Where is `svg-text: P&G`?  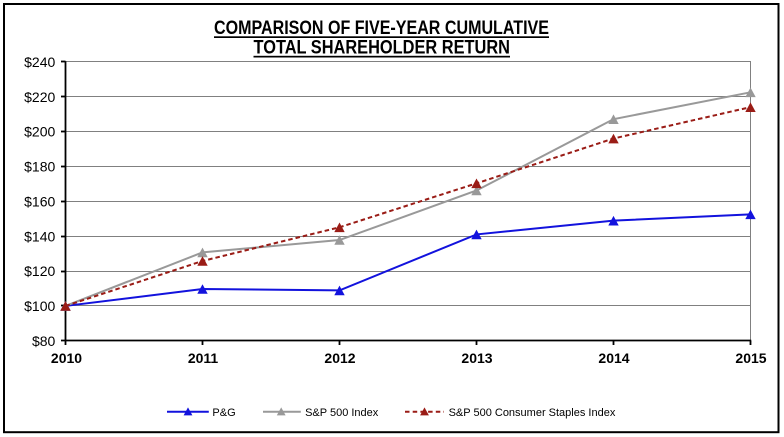 svg-text: P&G is located at coordinates (223, 413).